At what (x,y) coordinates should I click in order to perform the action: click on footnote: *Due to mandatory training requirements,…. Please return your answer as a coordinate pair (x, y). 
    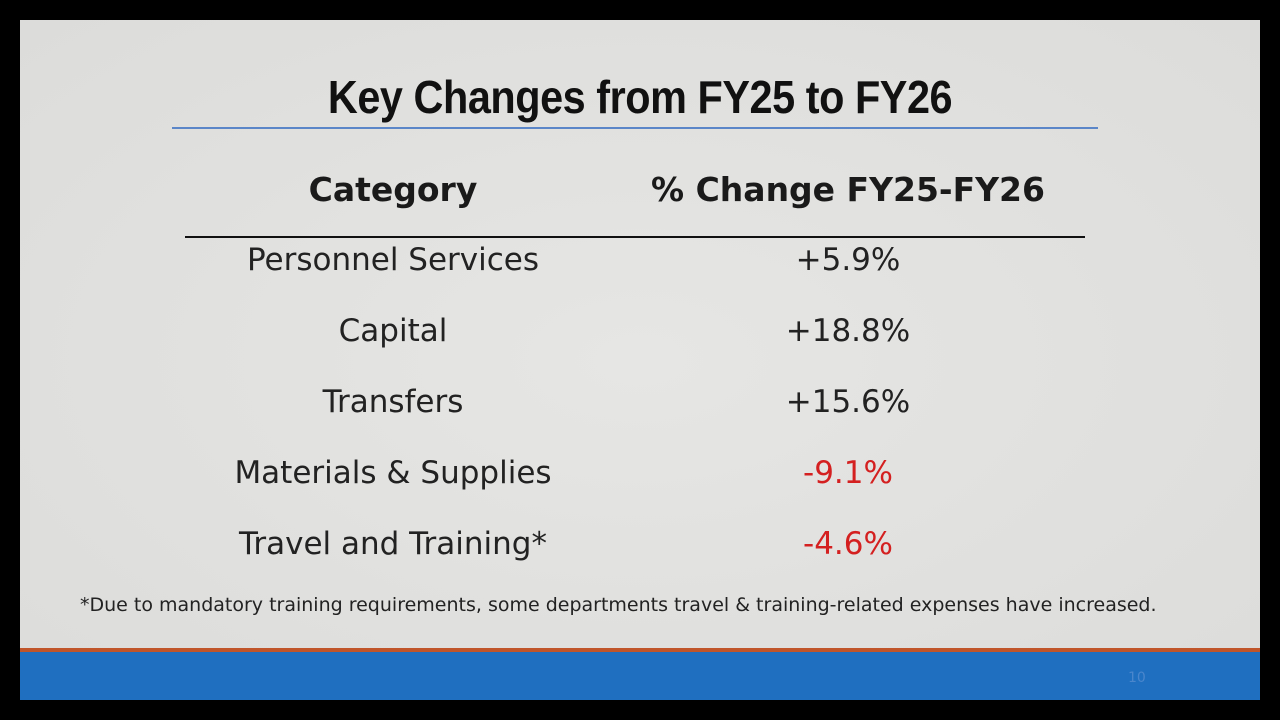
    Looking at the image, I should click on (618, 605).